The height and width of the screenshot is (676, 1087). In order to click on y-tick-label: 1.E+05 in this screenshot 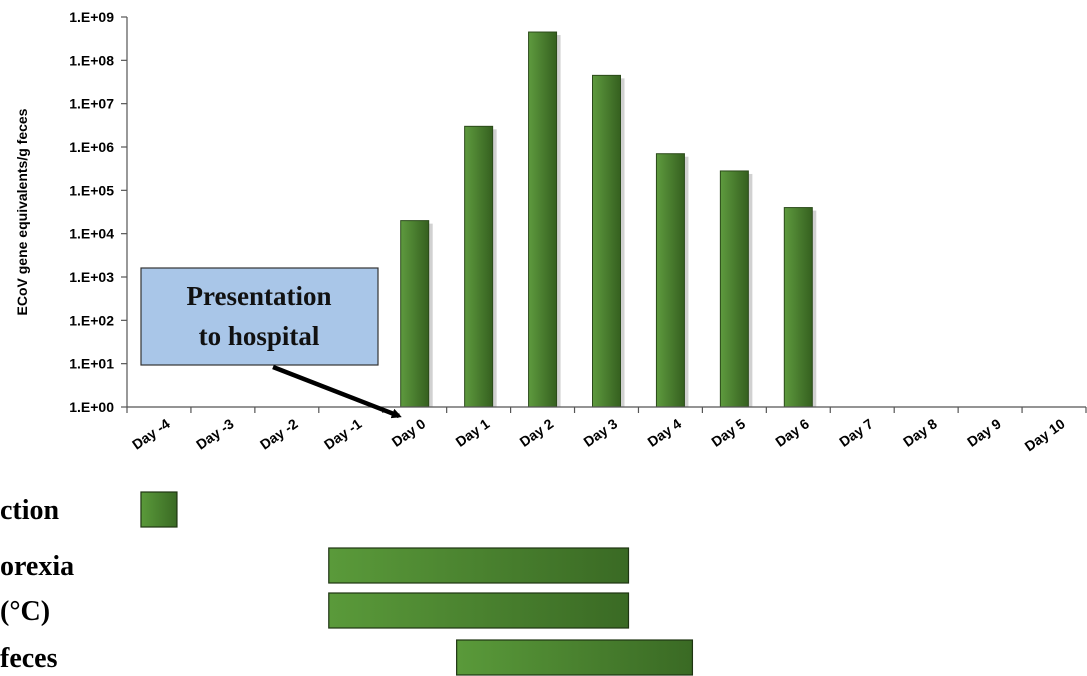, I will do `click(91, 190)`.